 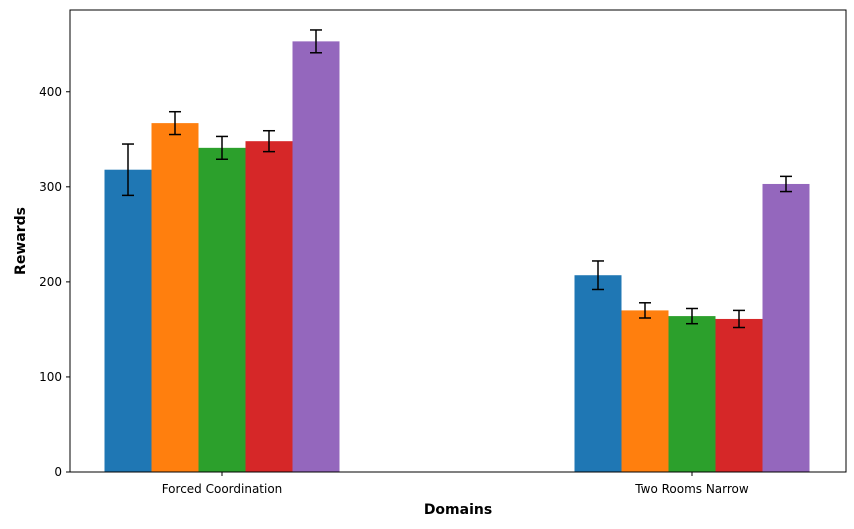 I want to click on x-tick-label: Two Rooms Narrow, so click(x=691, y=489).